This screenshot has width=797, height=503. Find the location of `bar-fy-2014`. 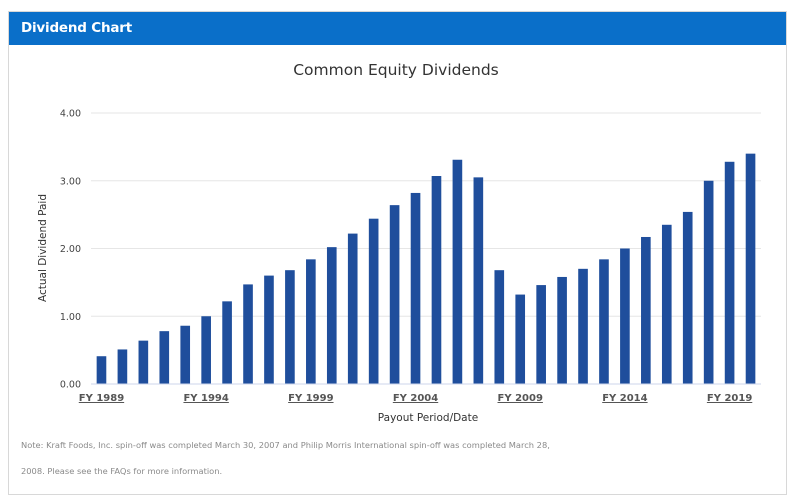

bar-fy-2014 is located at coordinates (625, 316).